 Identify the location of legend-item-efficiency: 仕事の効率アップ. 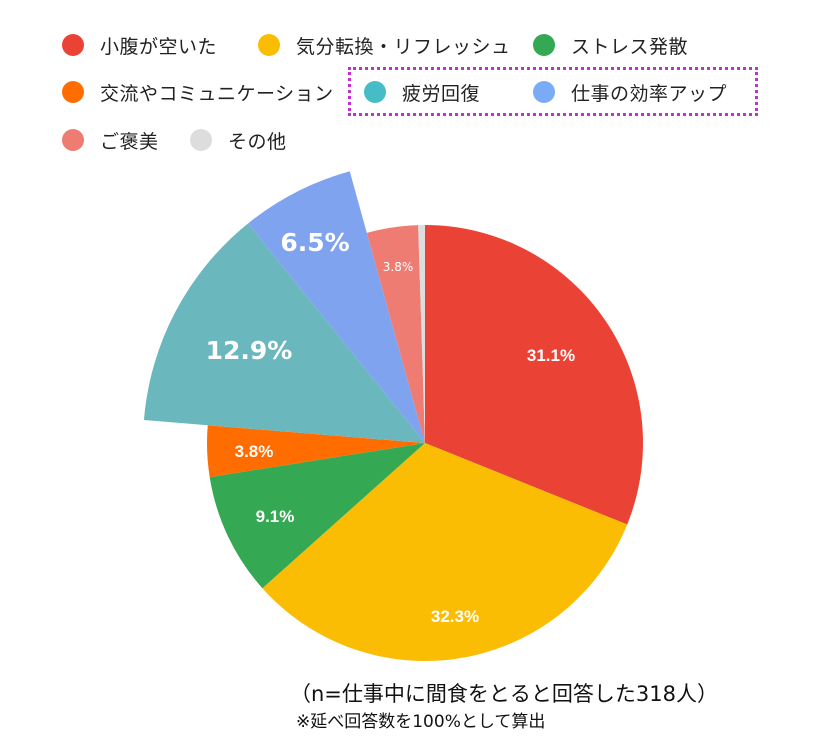
(630, 92).